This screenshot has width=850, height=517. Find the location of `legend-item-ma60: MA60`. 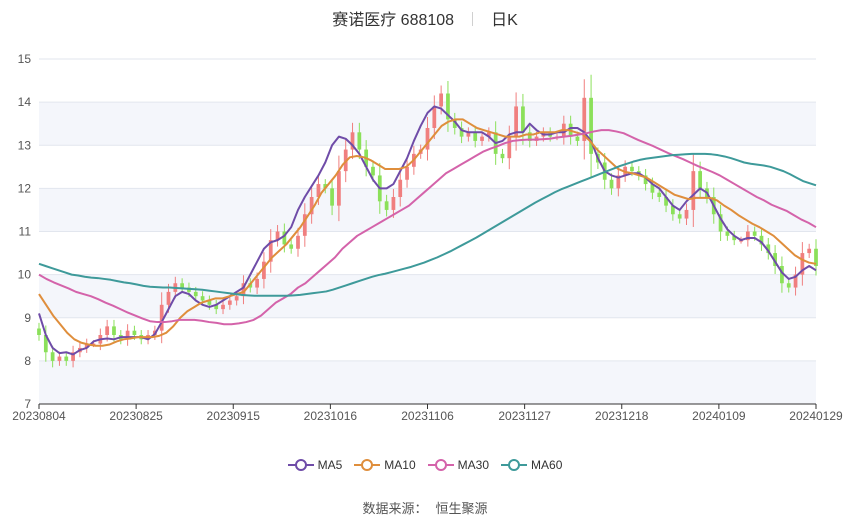

legend-item-ma60: MA60 is located at coordinates (531, 465).